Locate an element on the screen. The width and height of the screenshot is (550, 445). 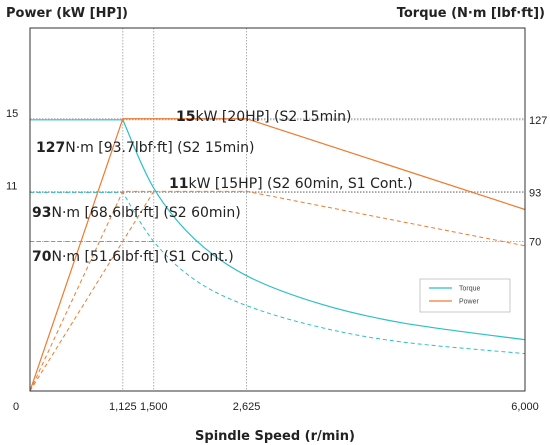
legend-label-power: Power is located at coordinates (469, 302).